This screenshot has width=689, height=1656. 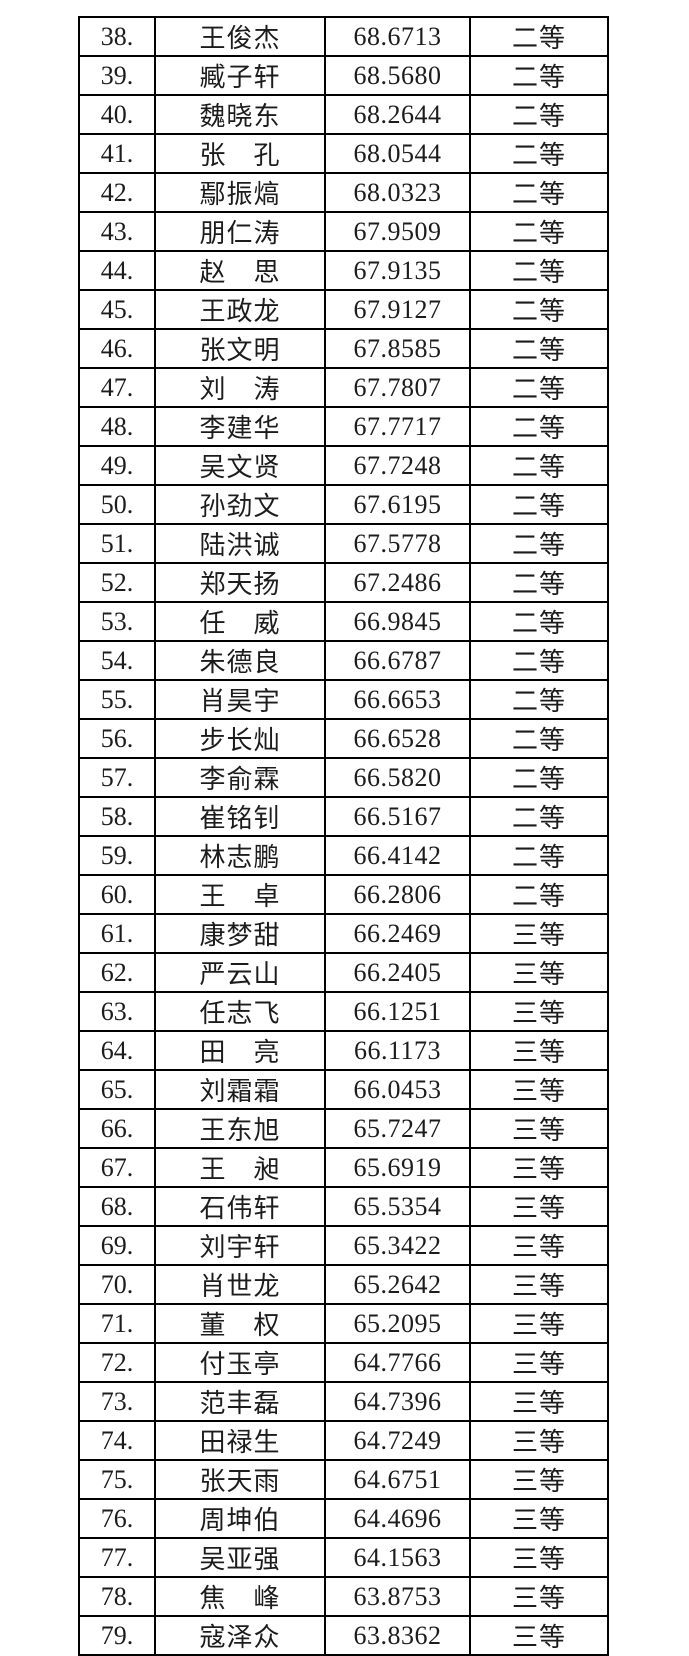 I want to click on rank-cell: 64., so click(x=117, y=1050).